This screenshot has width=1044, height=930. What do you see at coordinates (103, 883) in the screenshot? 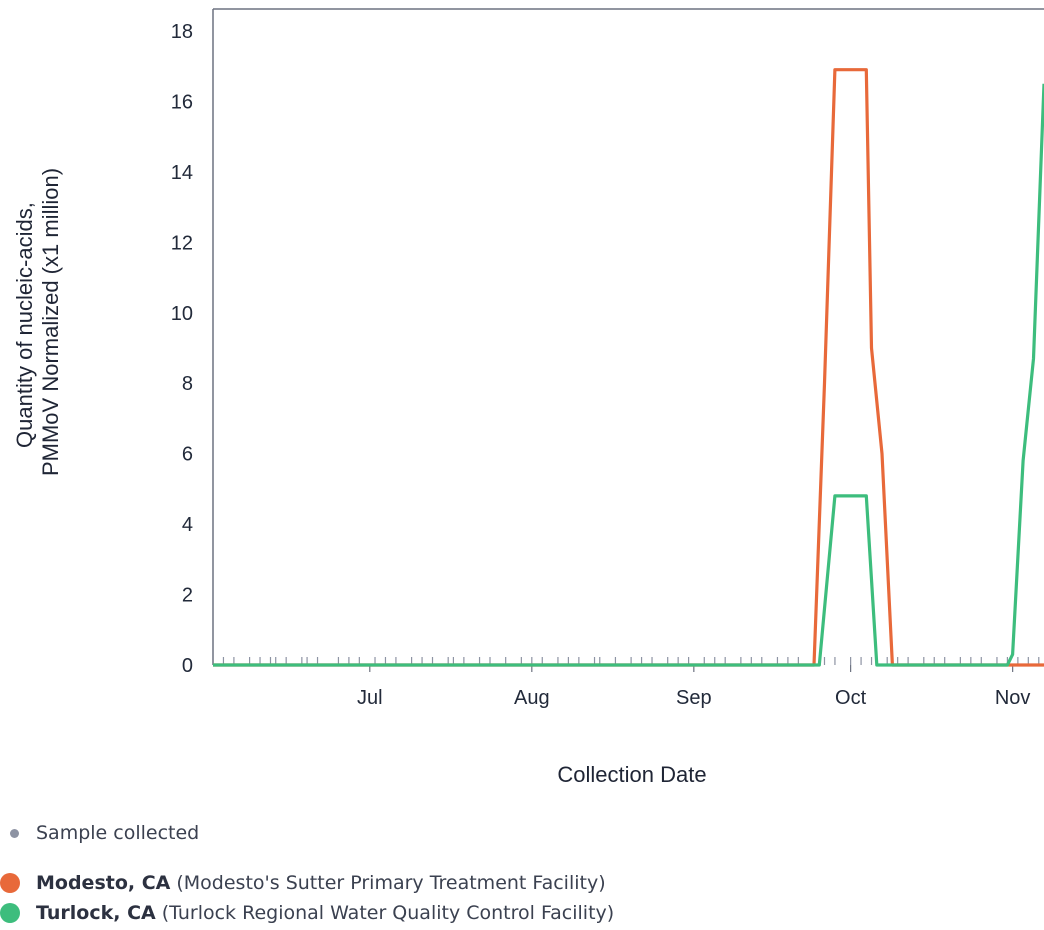
I see `legend-item-name: Modesto, CA` at bounding box center [103, 883].